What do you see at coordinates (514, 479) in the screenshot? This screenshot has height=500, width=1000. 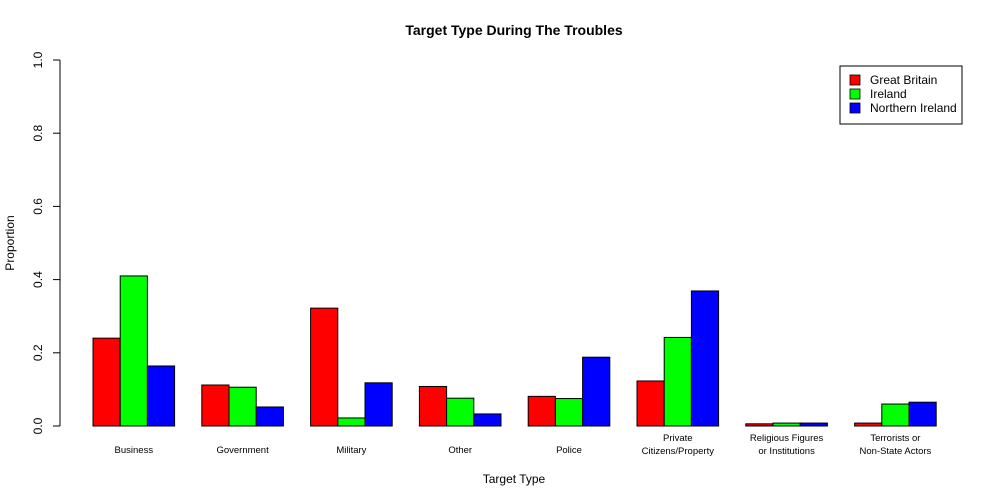 I see `x-axis-label: Target Type` at bounding box center [514, 479].